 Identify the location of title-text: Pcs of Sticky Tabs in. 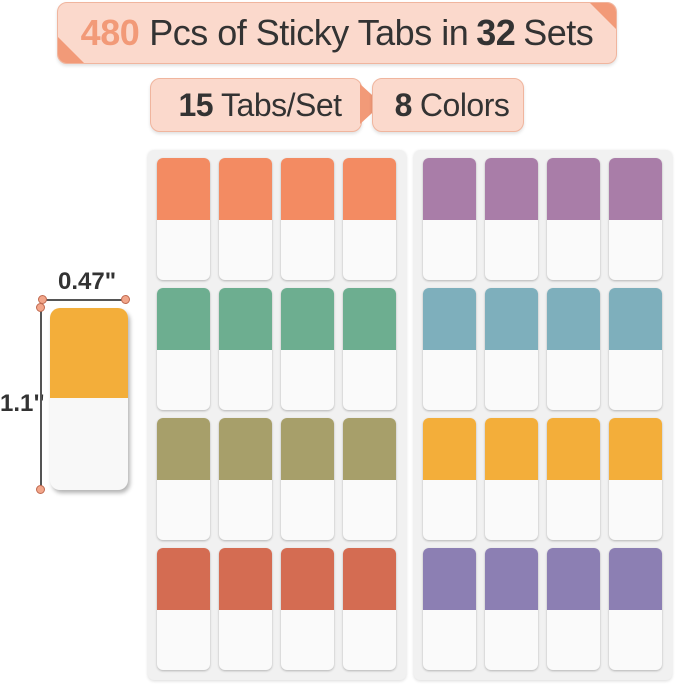
(309, 32).